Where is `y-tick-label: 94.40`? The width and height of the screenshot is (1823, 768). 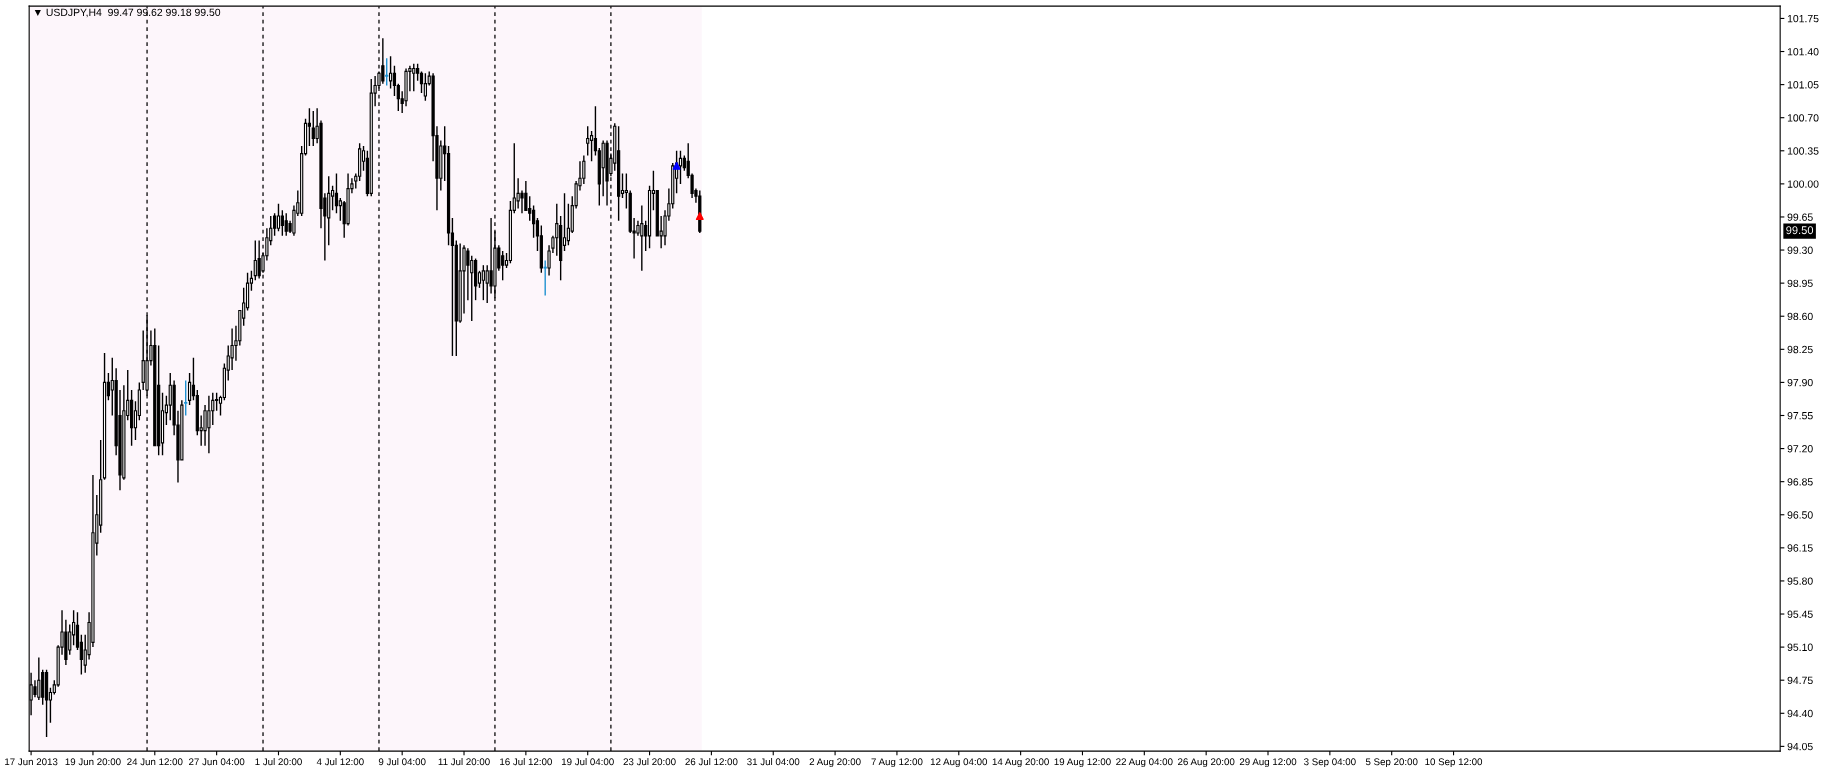
y-tick-label: 94.40 is located at coordinates (1800, 713).